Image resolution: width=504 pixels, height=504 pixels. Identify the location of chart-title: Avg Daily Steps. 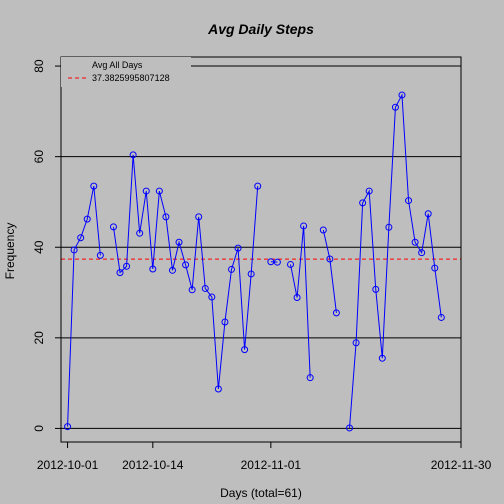
(260, 29).